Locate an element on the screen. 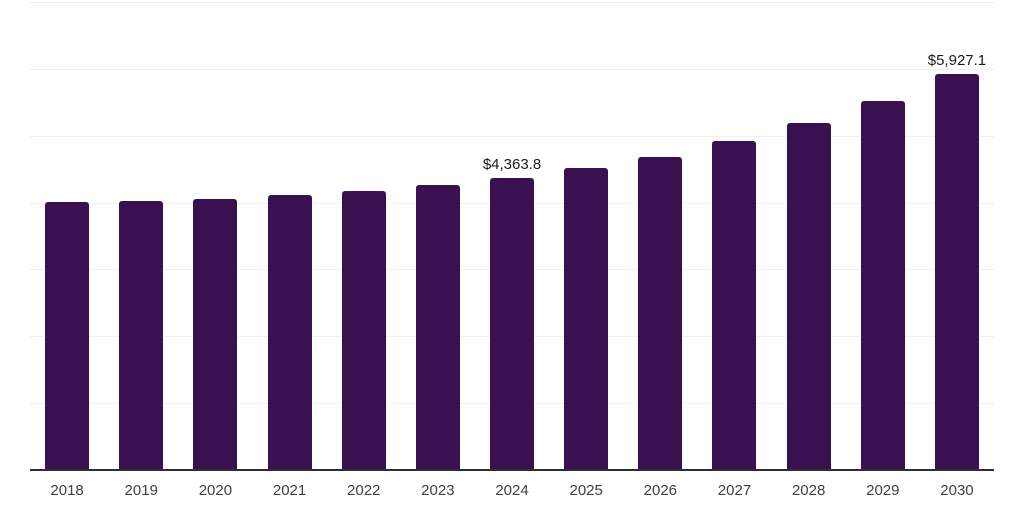 The image size is (1024, 512). bar-column-2025 is located at coordinates (586, 236).